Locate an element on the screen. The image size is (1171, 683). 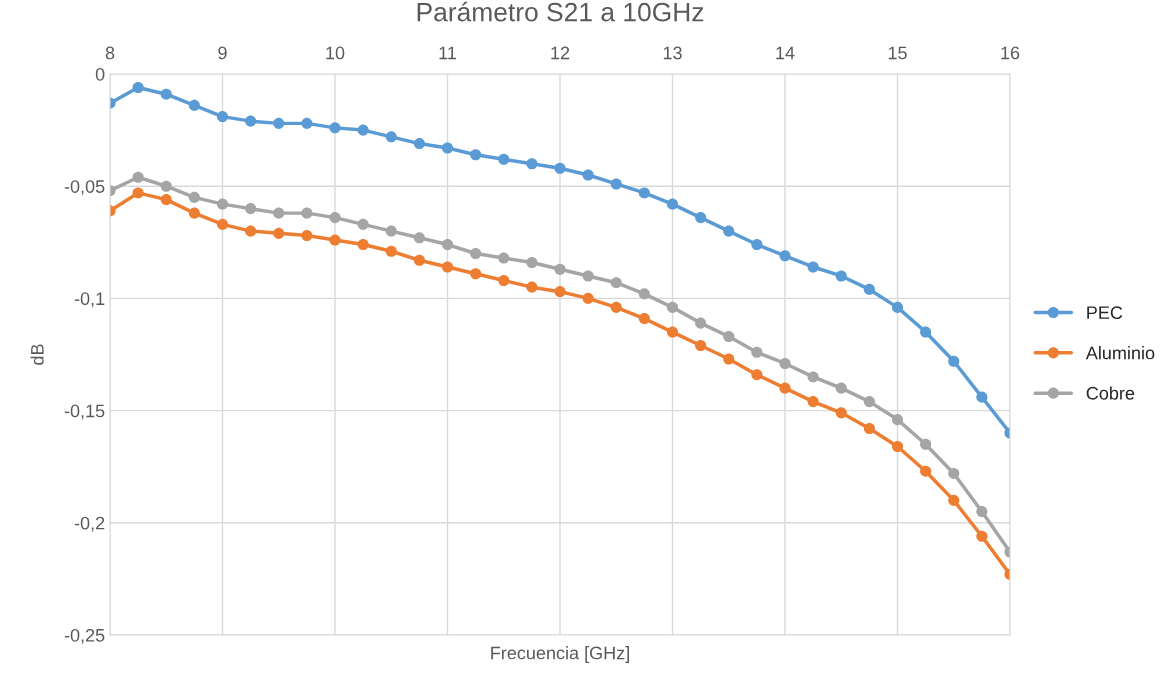
chart-title: Parámetro S21 a 10GHz is located at coordinates (560, 11).